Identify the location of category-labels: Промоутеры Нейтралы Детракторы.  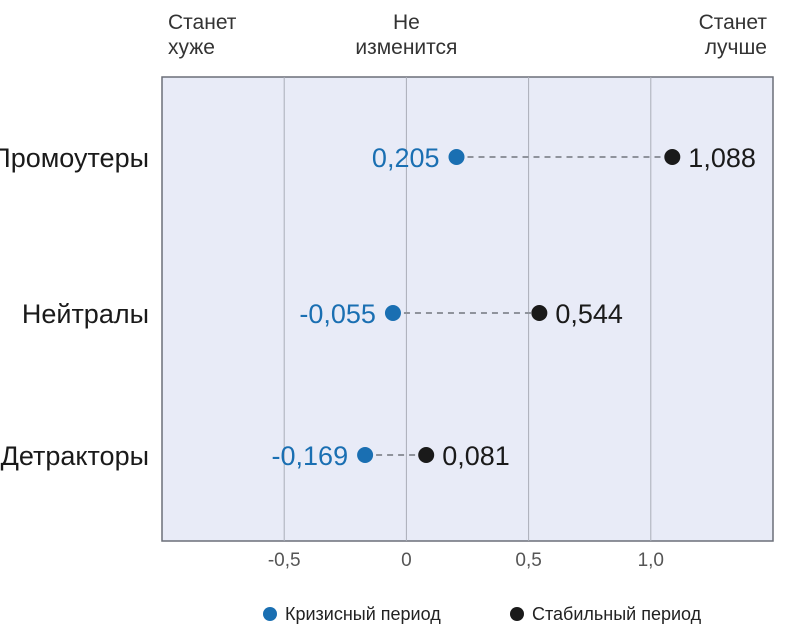
(74, 307).